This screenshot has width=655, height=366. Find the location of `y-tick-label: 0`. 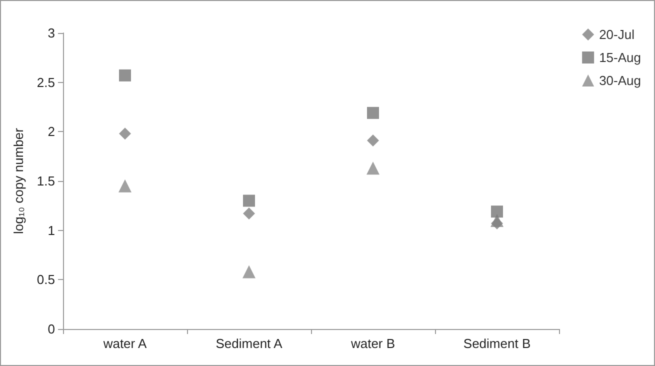

y-tick-label: 0 is located at coordinates (51, 329).